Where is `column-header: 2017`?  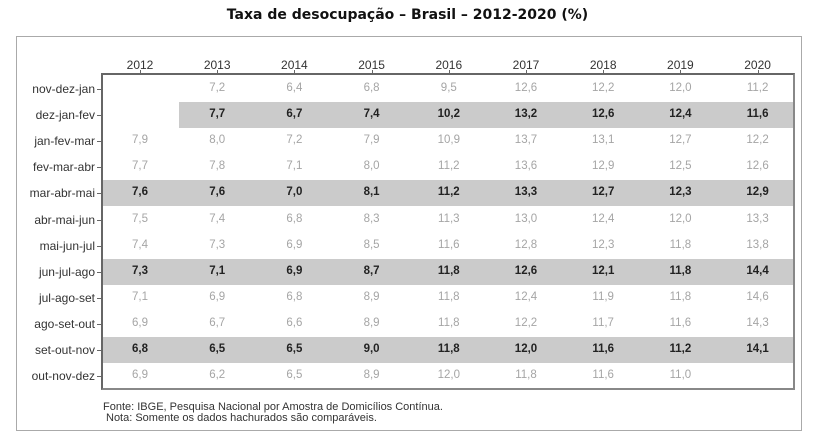
column-header: 2017 is located at coordinates (526, 65).